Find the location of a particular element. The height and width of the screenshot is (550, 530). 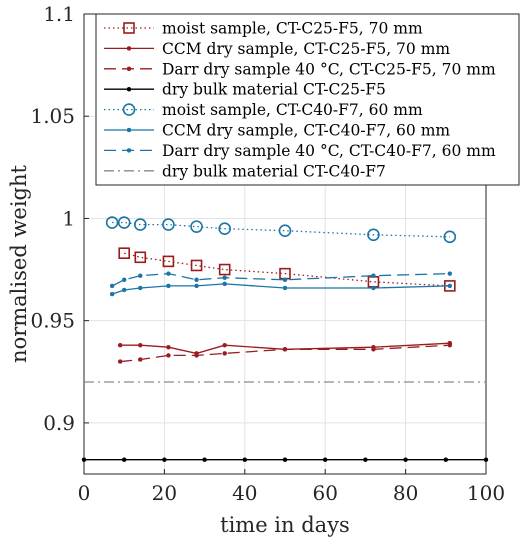

y-axis-label: normalised weight is located at coordinates (19, 263).